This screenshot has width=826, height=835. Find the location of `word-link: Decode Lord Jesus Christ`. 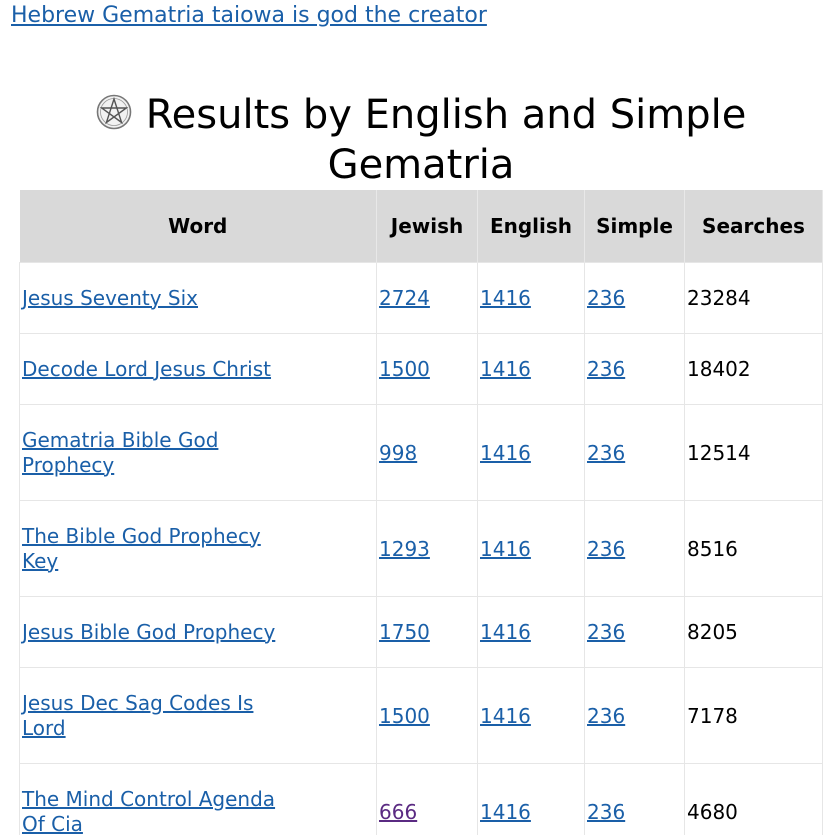

word-link: Decode Lord Jesus Christ is located at coordinates (147, 368).